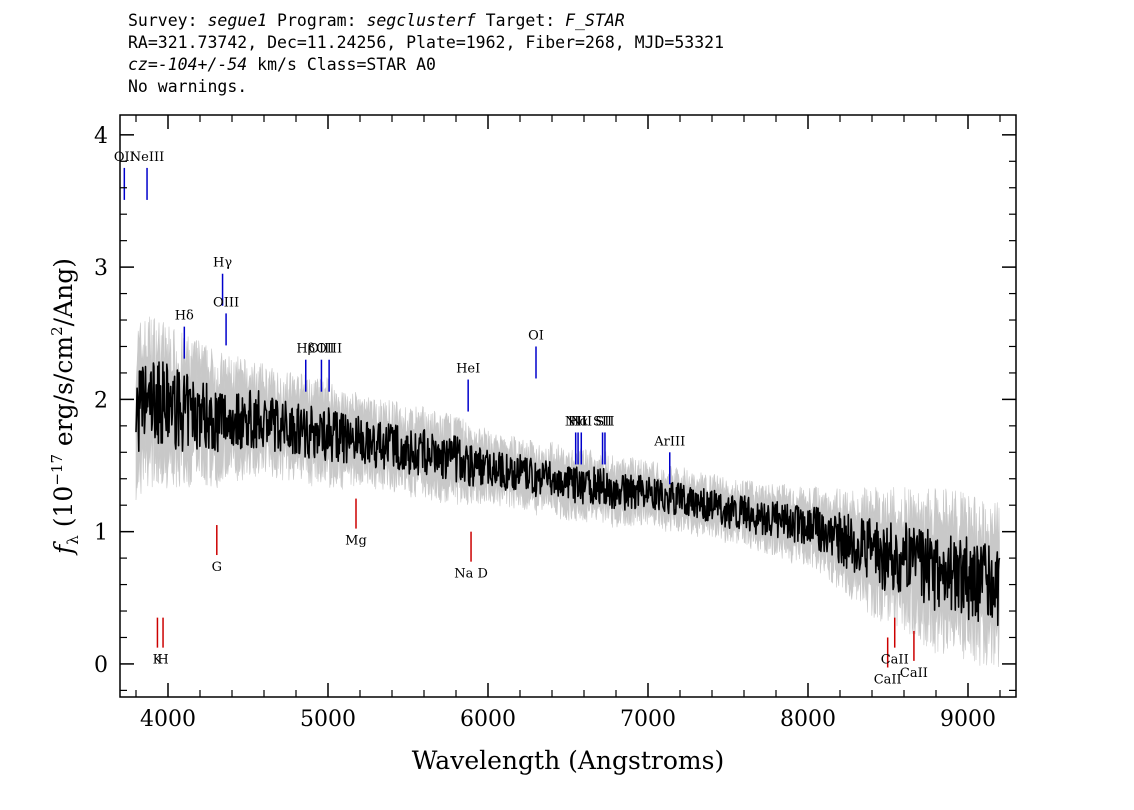  I want to click on y-axis-mid: erg/s/cm, so click(63, 395).